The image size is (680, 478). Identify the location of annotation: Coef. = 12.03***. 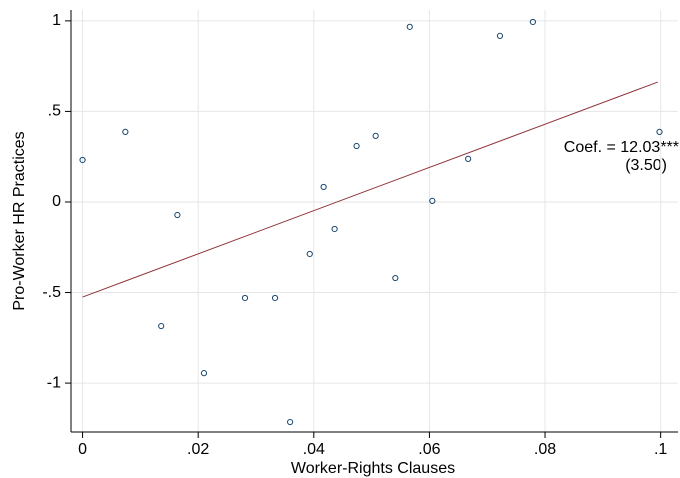
(621, 147).